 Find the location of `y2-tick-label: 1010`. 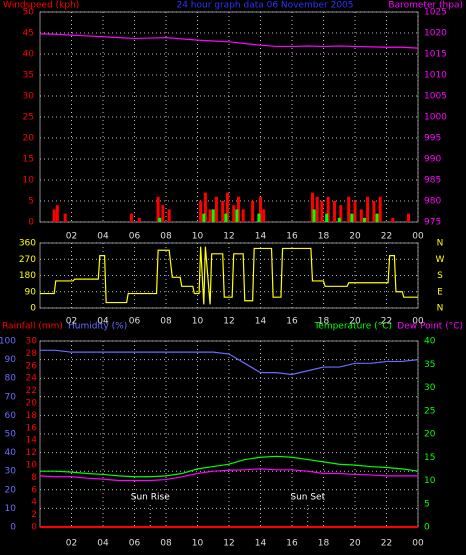

y2-tick-label: 1010 is located at coordinates (435, 76).